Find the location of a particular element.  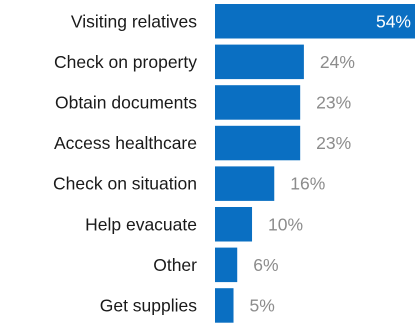

value-label-6: 6% is located at coordinates (265, 265).